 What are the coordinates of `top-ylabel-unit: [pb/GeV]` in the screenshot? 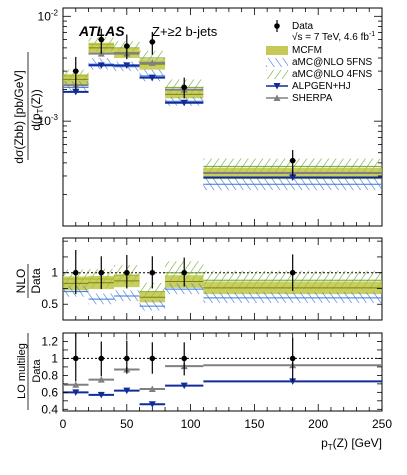 It's located at (19, 93).